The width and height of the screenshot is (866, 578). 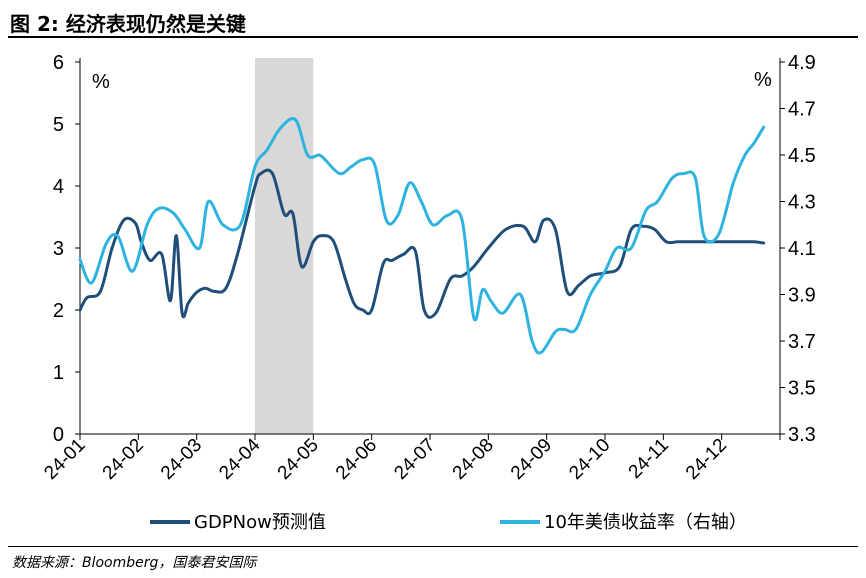 I want to click on shaded-period, so click(x=284, y=246).